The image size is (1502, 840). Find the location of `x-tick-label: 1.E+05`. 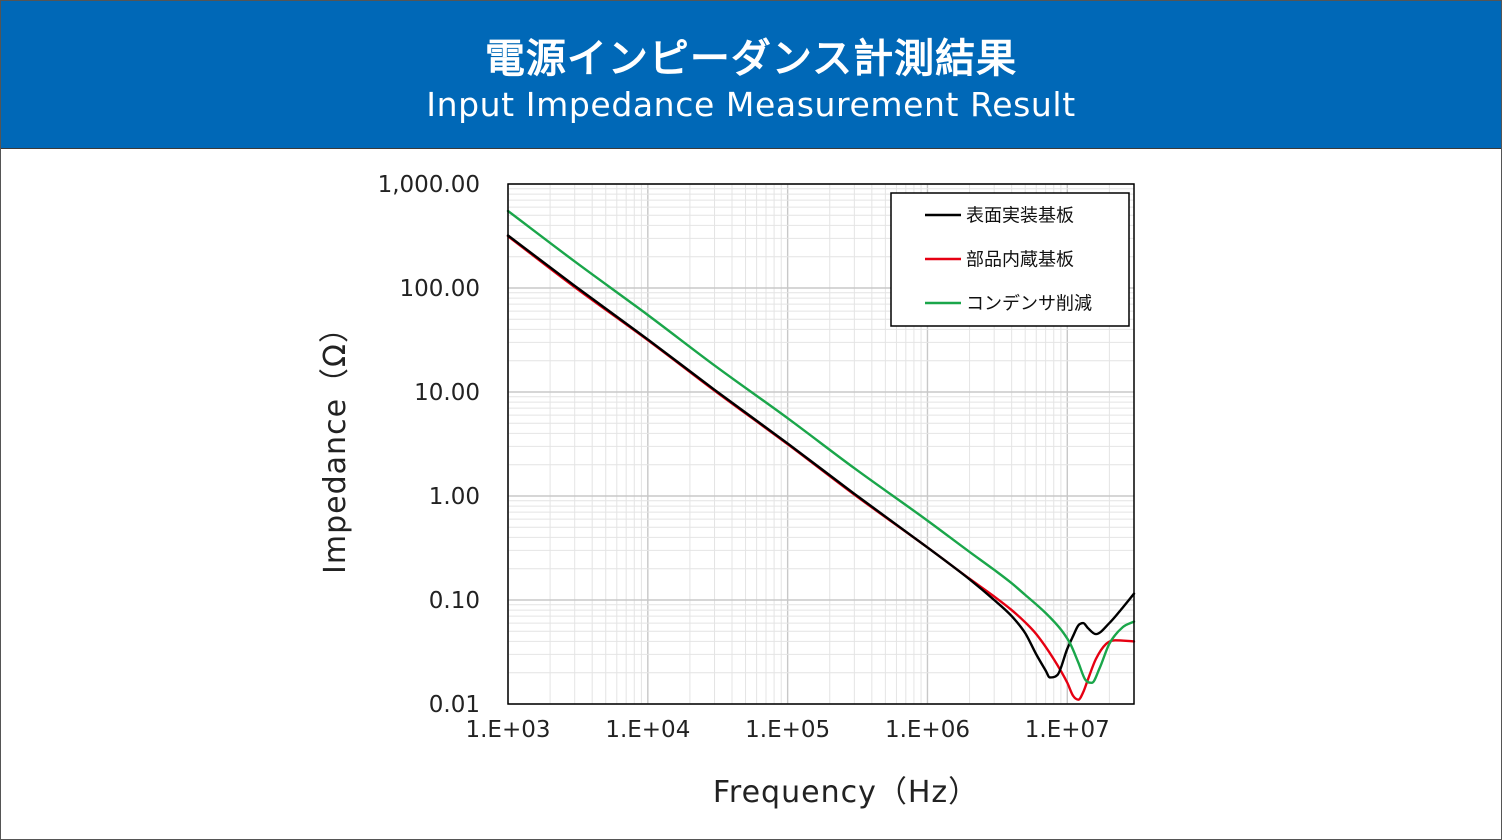

x-tick-label: 1.E+05 is located at coordinates (787, 730).